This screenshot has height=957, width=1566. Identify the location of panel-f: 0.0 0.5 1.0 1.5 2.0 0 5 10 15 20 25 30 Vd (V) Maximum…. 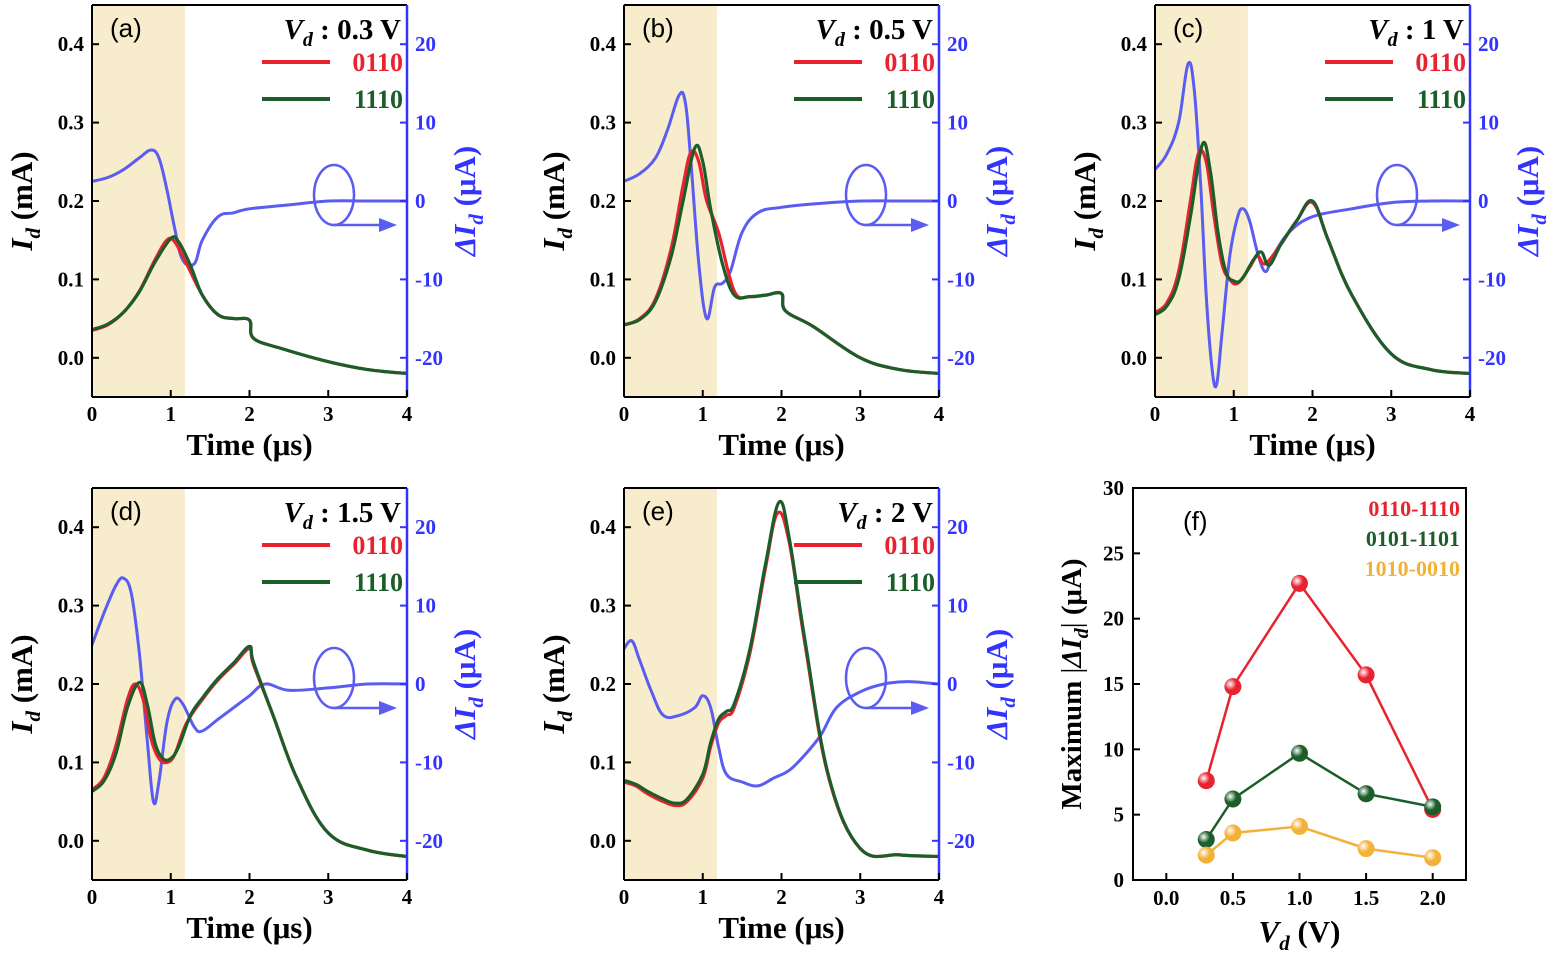
(1261, 715).